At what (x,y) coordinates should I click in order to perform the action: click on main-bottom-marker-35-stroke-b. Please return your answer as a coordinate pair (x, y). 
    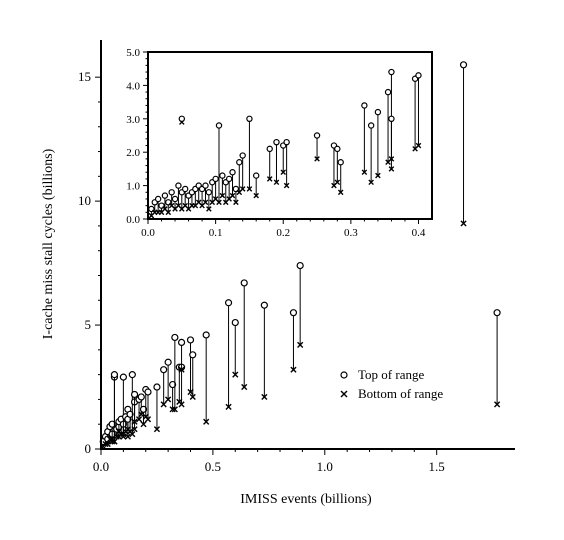
    Looking at the image, I should click on (190, 392).